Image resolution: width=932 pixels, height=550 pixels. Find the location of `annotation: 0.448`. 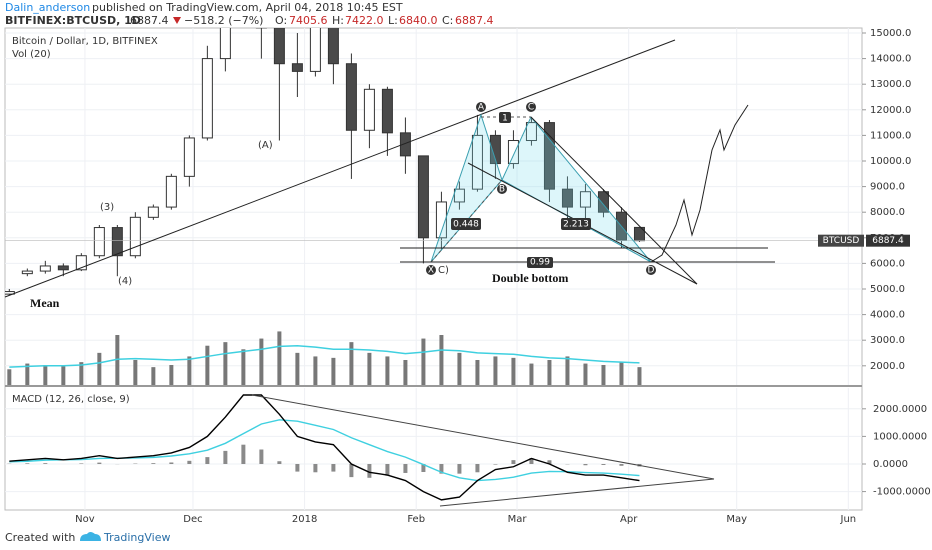

annotation: 0.448 is located at coordinates (466, 225).